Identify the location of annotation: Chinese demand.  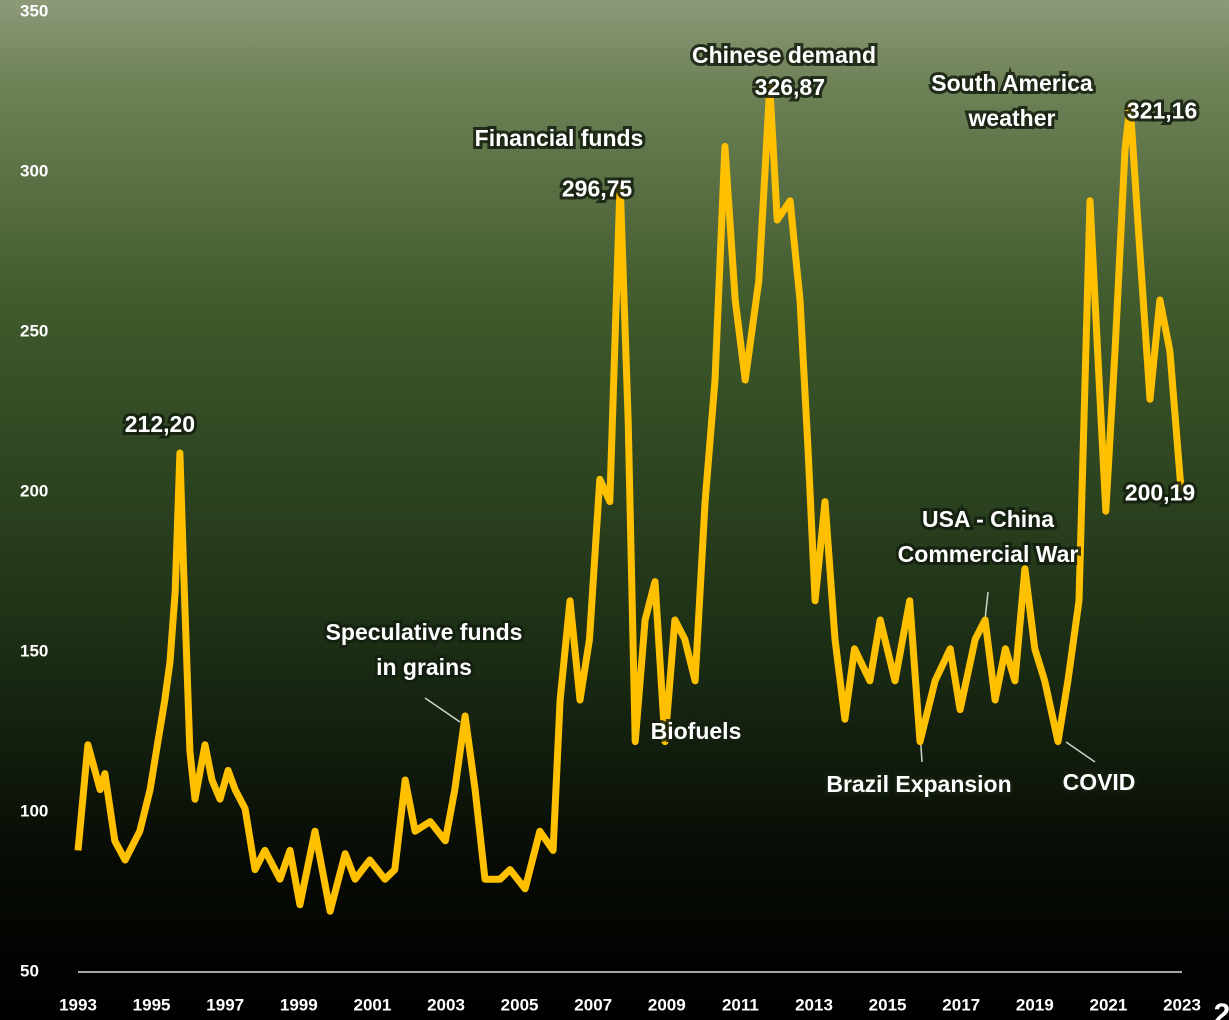
(784, 55).